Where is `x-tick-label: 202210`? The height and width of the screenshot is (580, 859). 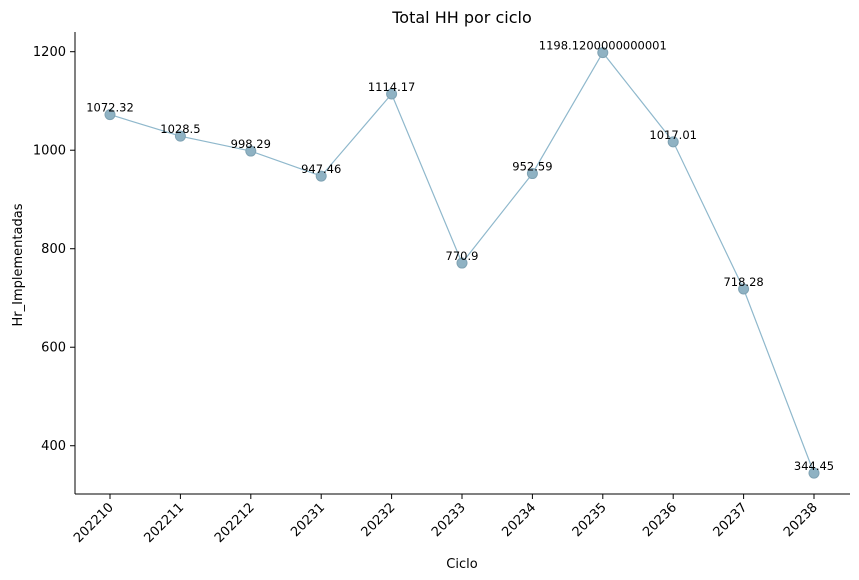 x-tick-label: 202210 is located at coordinates (94, 523).